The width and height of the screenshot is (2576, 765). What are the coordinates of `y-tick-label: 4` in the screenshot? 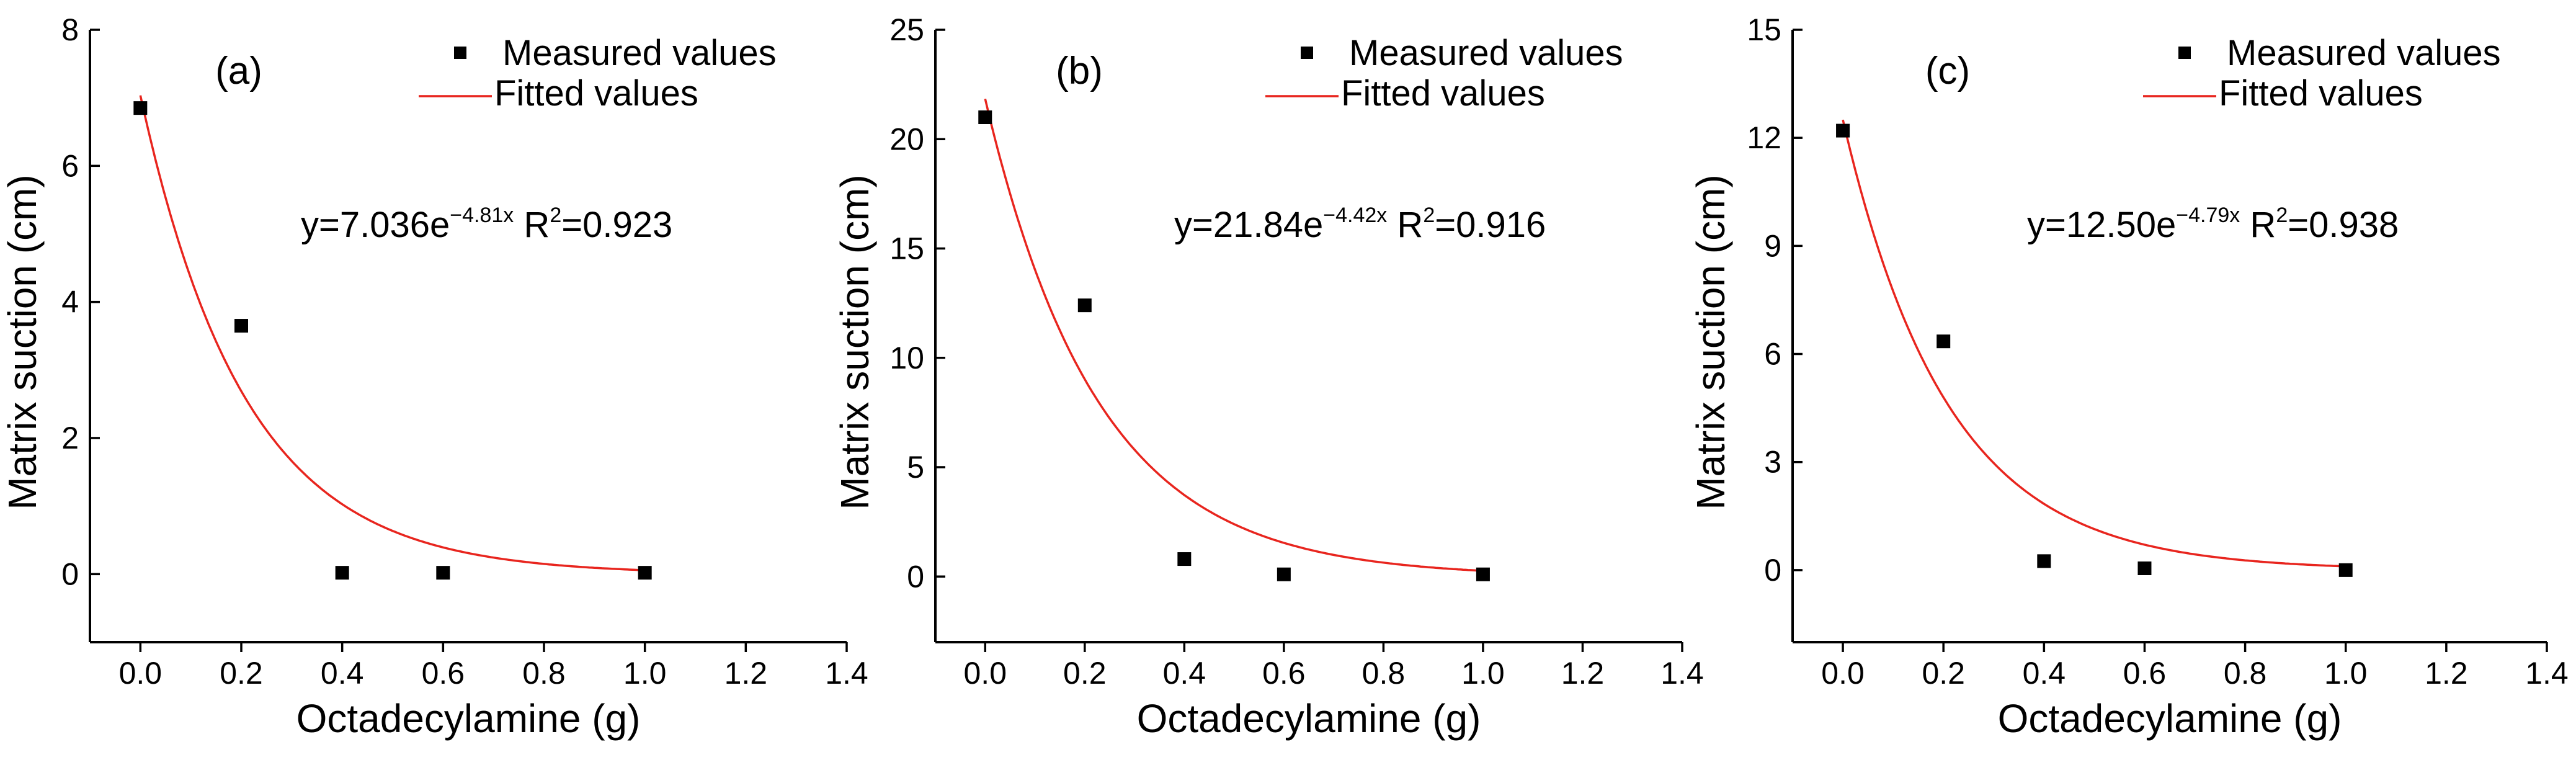 It's located at (70, 302).